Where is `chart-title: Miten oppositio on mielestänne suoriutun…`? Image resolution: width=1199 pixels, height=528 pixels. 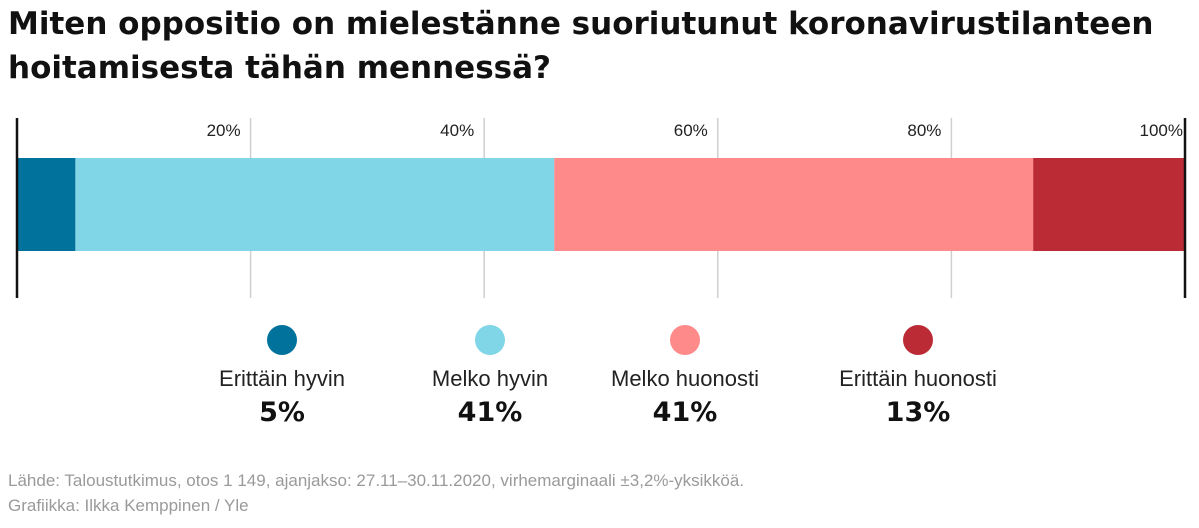
chart-title: Miten oppositio on mielestänne suoriutun… is located at coordinates (581, 46).